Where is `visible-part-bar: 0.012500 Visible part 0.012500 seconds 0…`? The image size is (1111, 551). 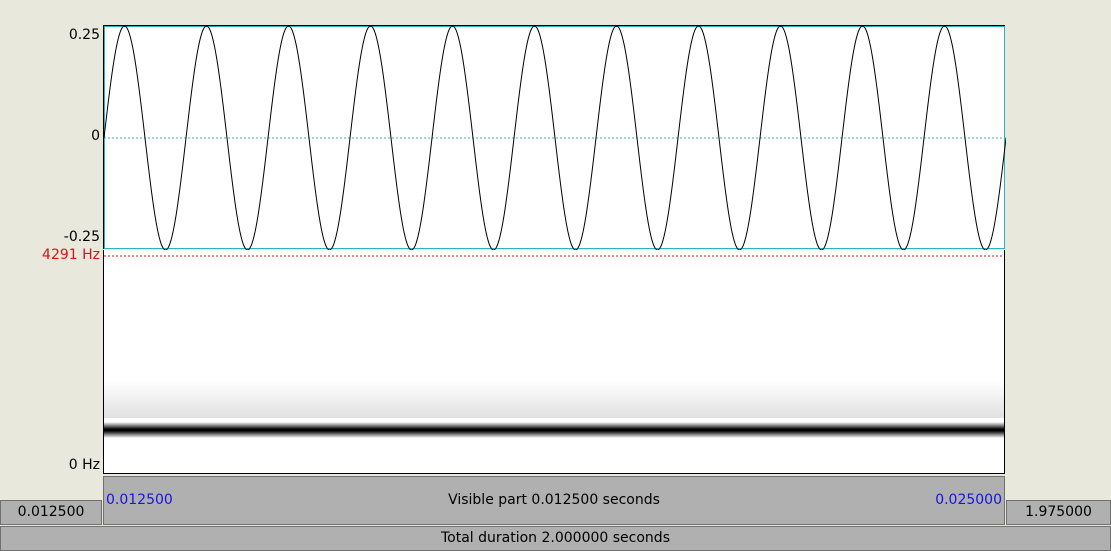
visible-part-bar: 0.012500 Visible part 0.012500 seconds 0… is located at coordinates (554, 500).